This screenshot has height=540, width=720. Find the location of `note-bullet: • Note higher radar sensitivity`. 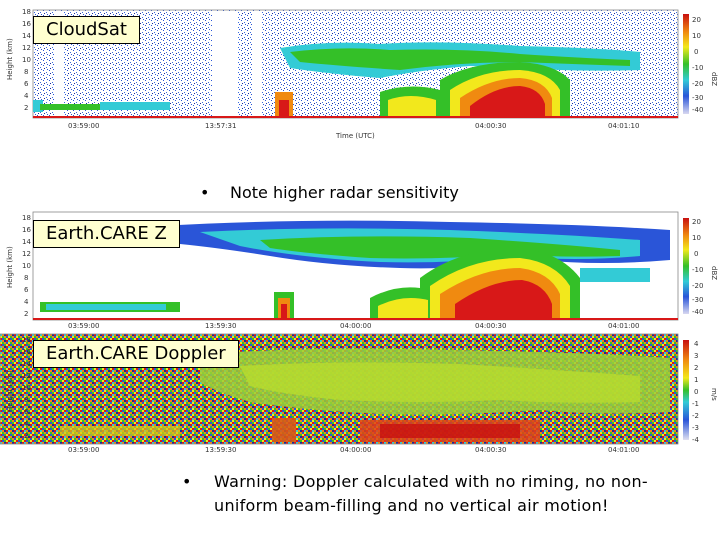

note-bullet: • Note higher radar sensitivity is located at coordinates (410, 195).